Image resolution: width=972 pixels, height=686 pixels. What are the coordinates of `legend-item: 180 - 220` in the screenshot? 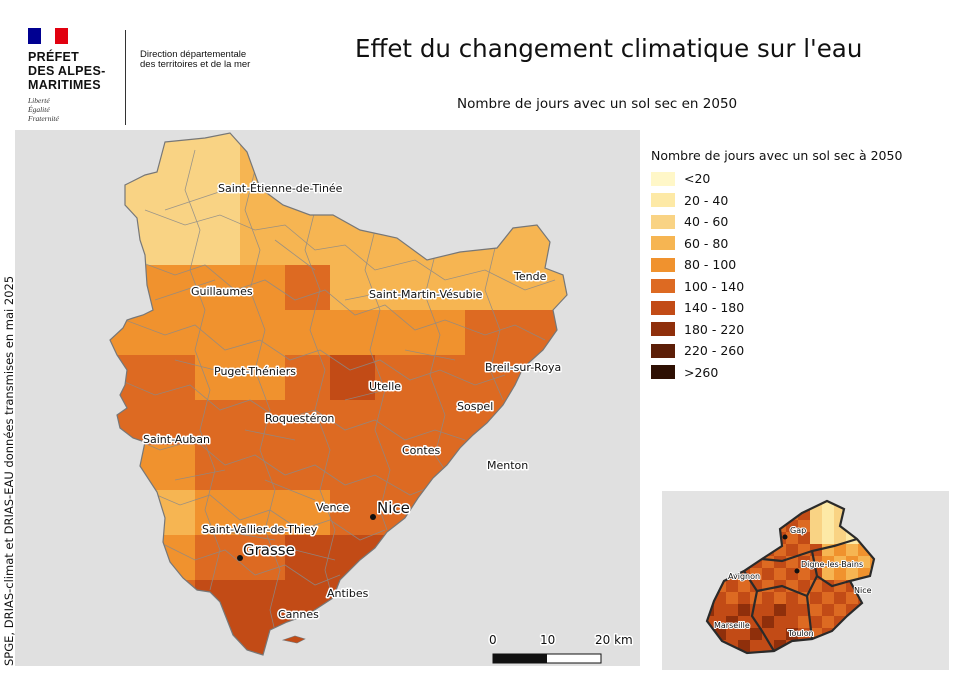 It's located at (776, 330).